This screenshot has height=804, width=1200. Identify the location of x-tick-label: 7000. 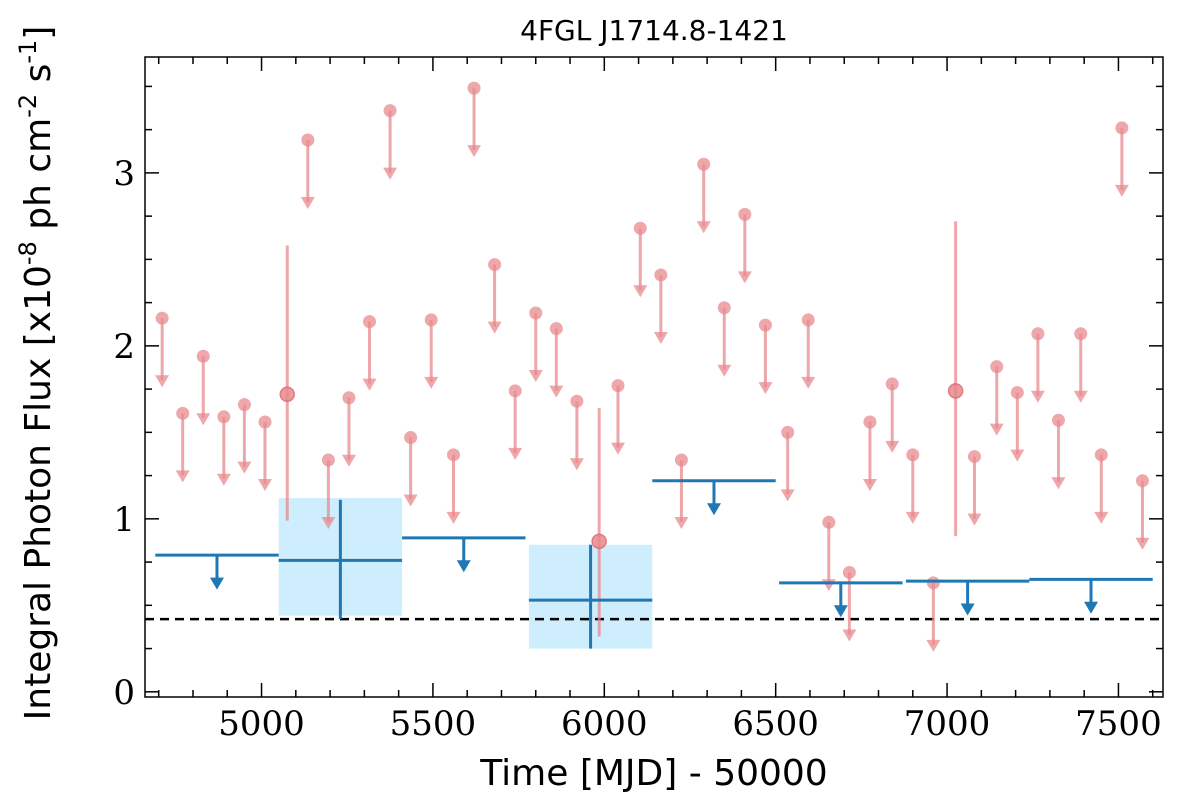
(947, 724).